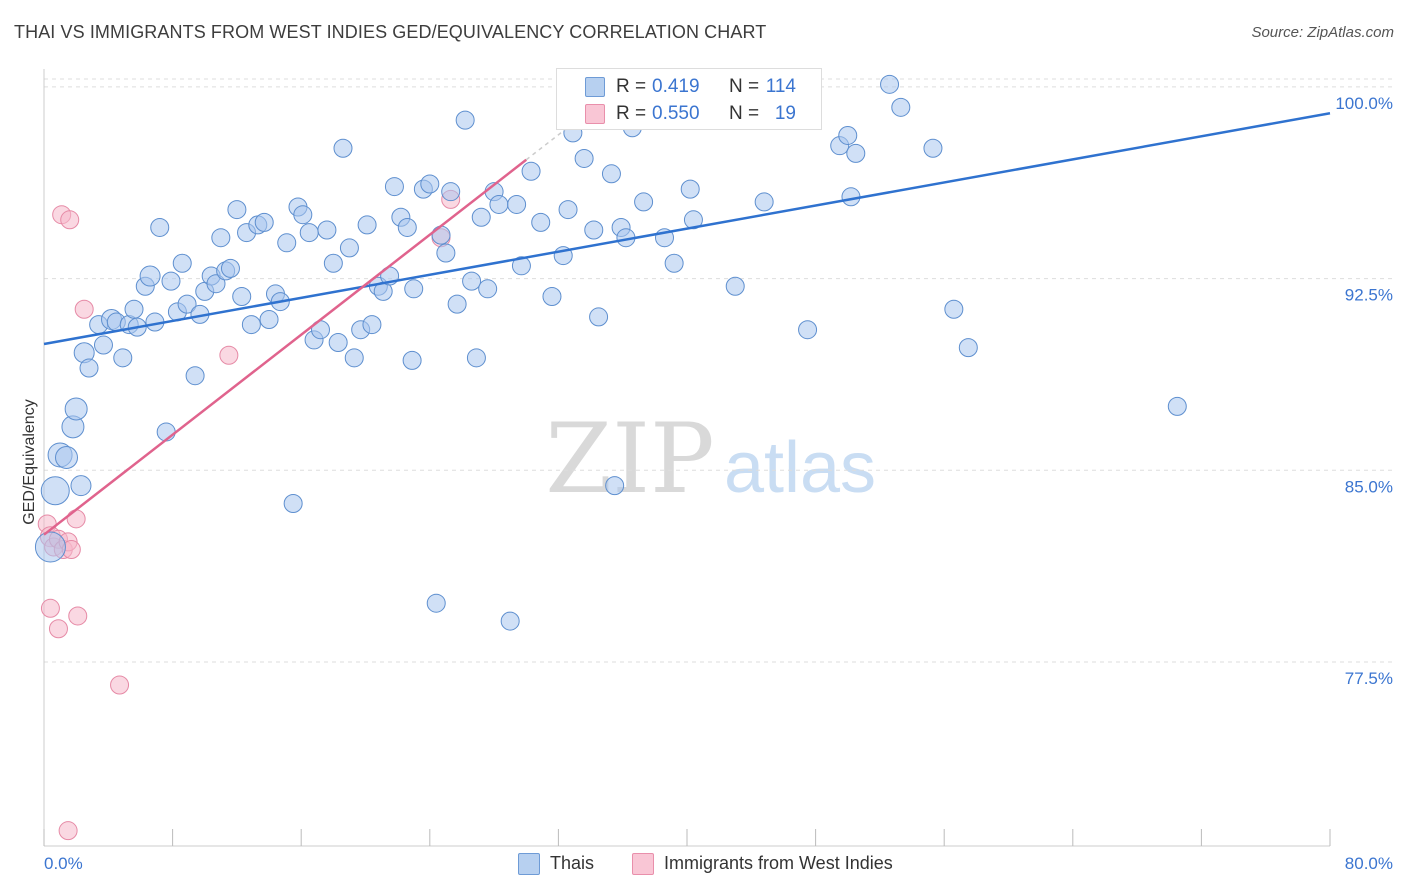  Describe the element at coordinates (1369, 678) in the screenshot. I see `y-tick-label: 77.5%` at that location.